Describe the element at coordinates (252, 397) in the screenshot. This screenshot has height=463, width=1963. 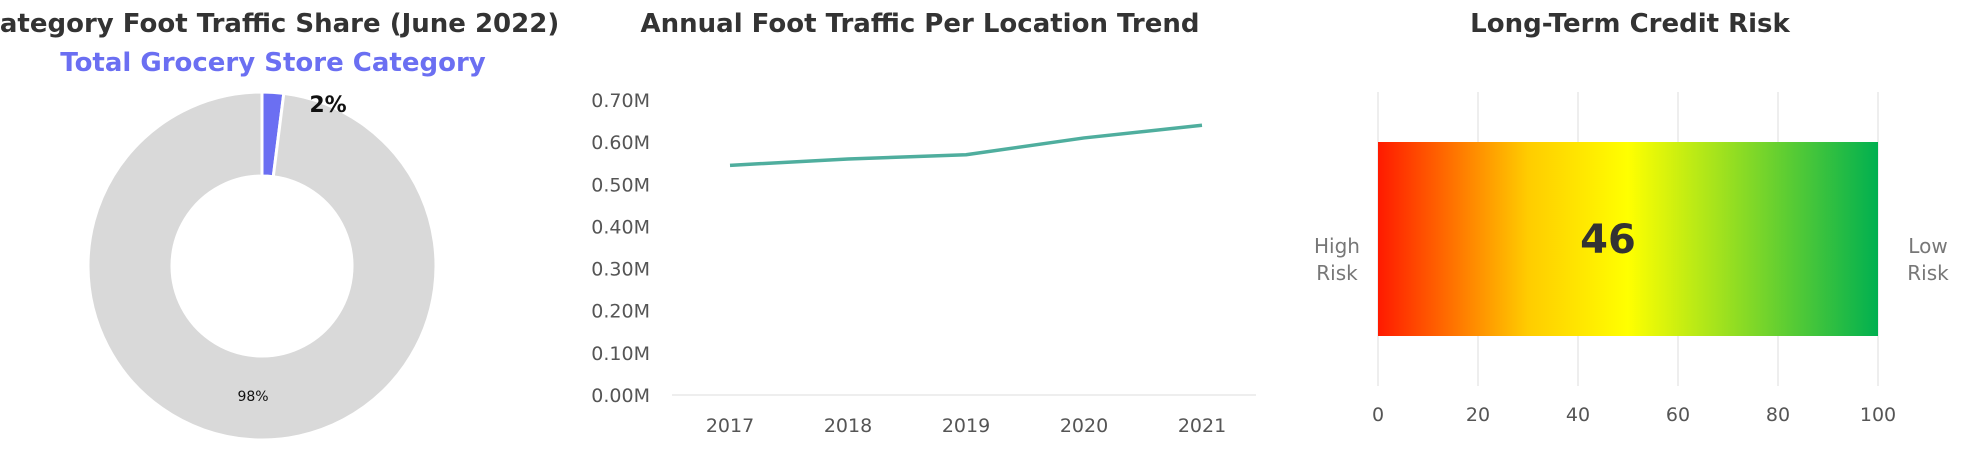
I see `slice-label-large-share: 98%` at that location.